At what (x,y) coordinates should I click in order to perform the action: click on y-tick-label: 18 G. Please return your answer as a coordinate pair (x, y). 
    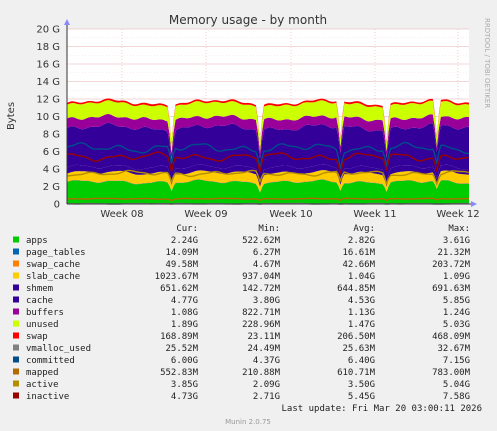
    Looking at the image, I should click on (48, 47).